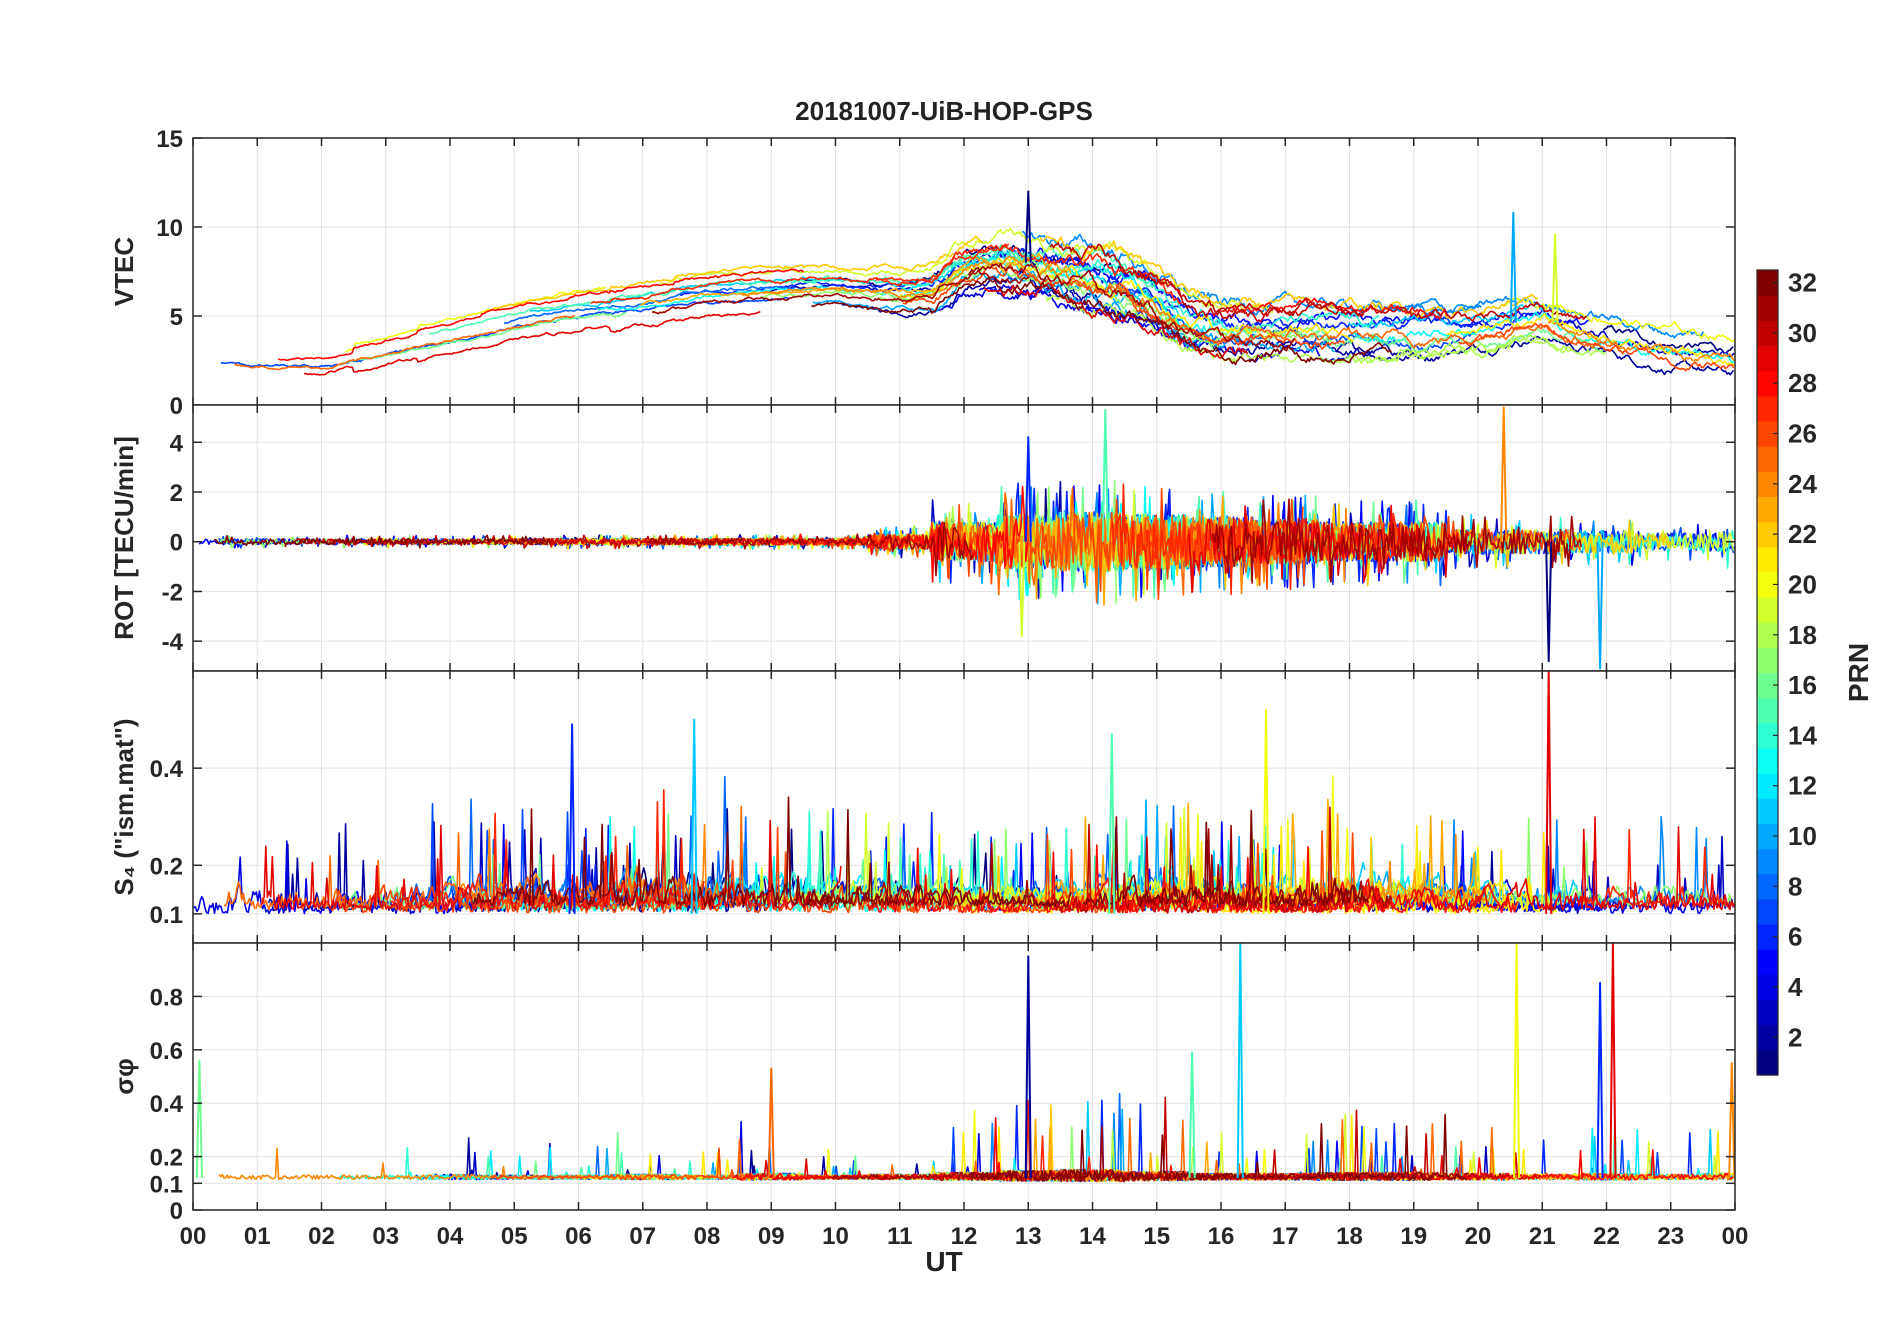  I want to click on x-tick-label: 01, so click(257, 1236).